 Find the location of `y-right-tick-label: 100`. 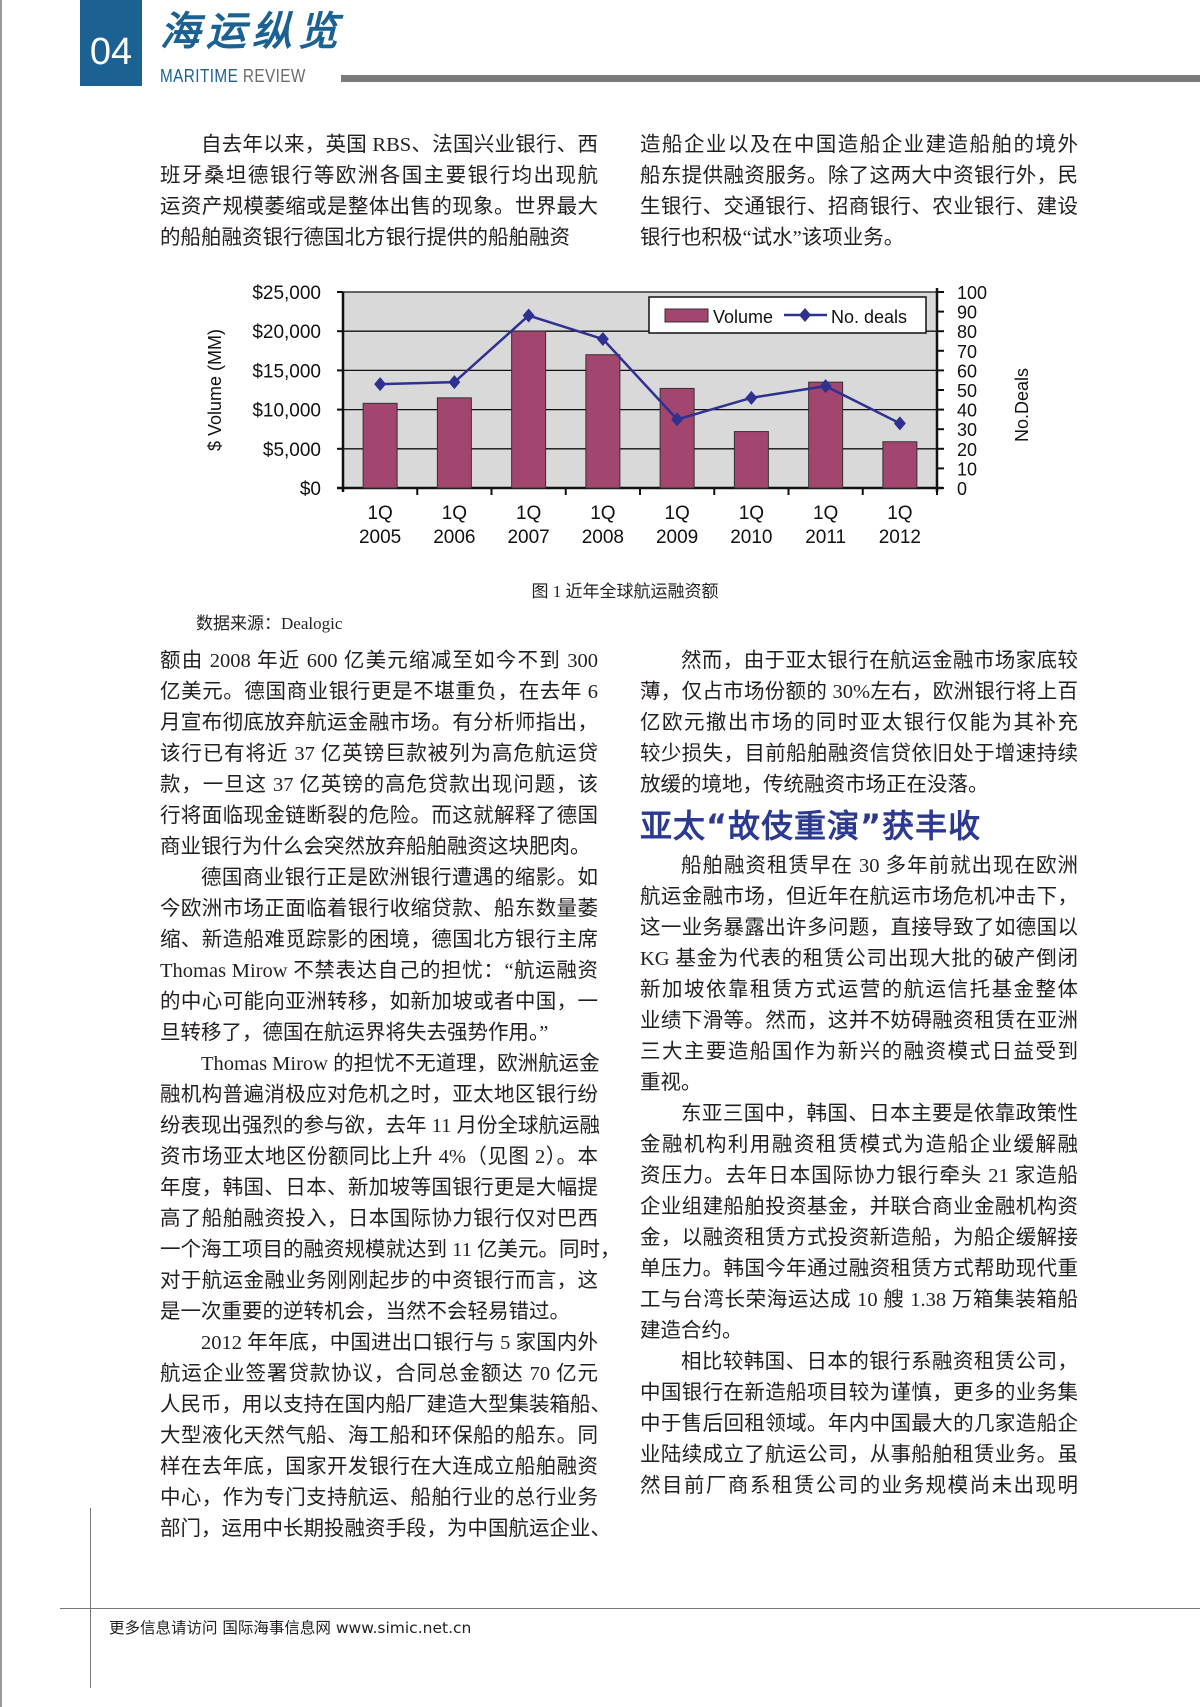

y-right-tick-label: 100 is located at coordinates (972, 293).